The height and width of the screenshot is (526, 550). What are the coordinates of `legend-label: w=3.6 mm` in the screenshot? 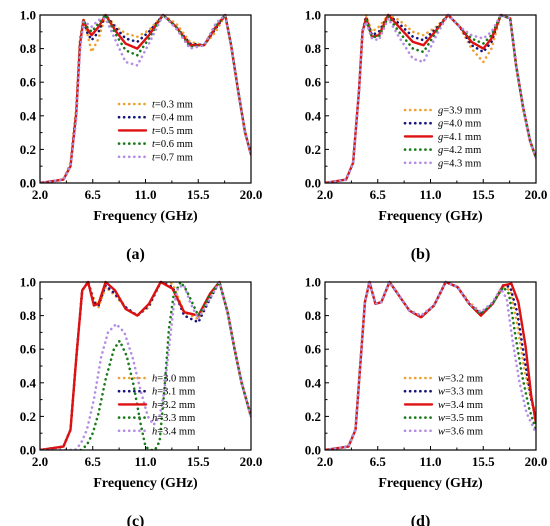 It's located at (460, 431).